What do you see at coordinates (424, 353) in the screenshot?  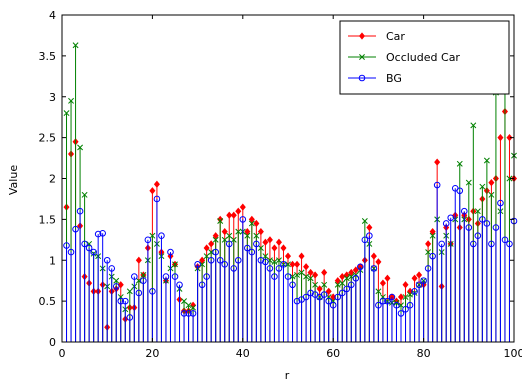 I see `x-tick-label: 80` at bounding box center [424, 353].